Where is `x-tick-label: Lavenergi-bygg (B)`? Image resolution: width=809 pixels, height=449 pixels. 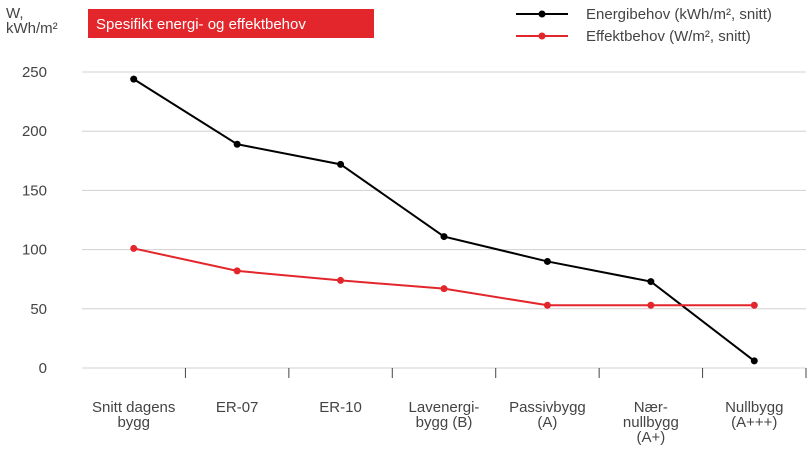
x-tick-label: Lavenergi-bygg (B) is located at coordinates (444, 415).